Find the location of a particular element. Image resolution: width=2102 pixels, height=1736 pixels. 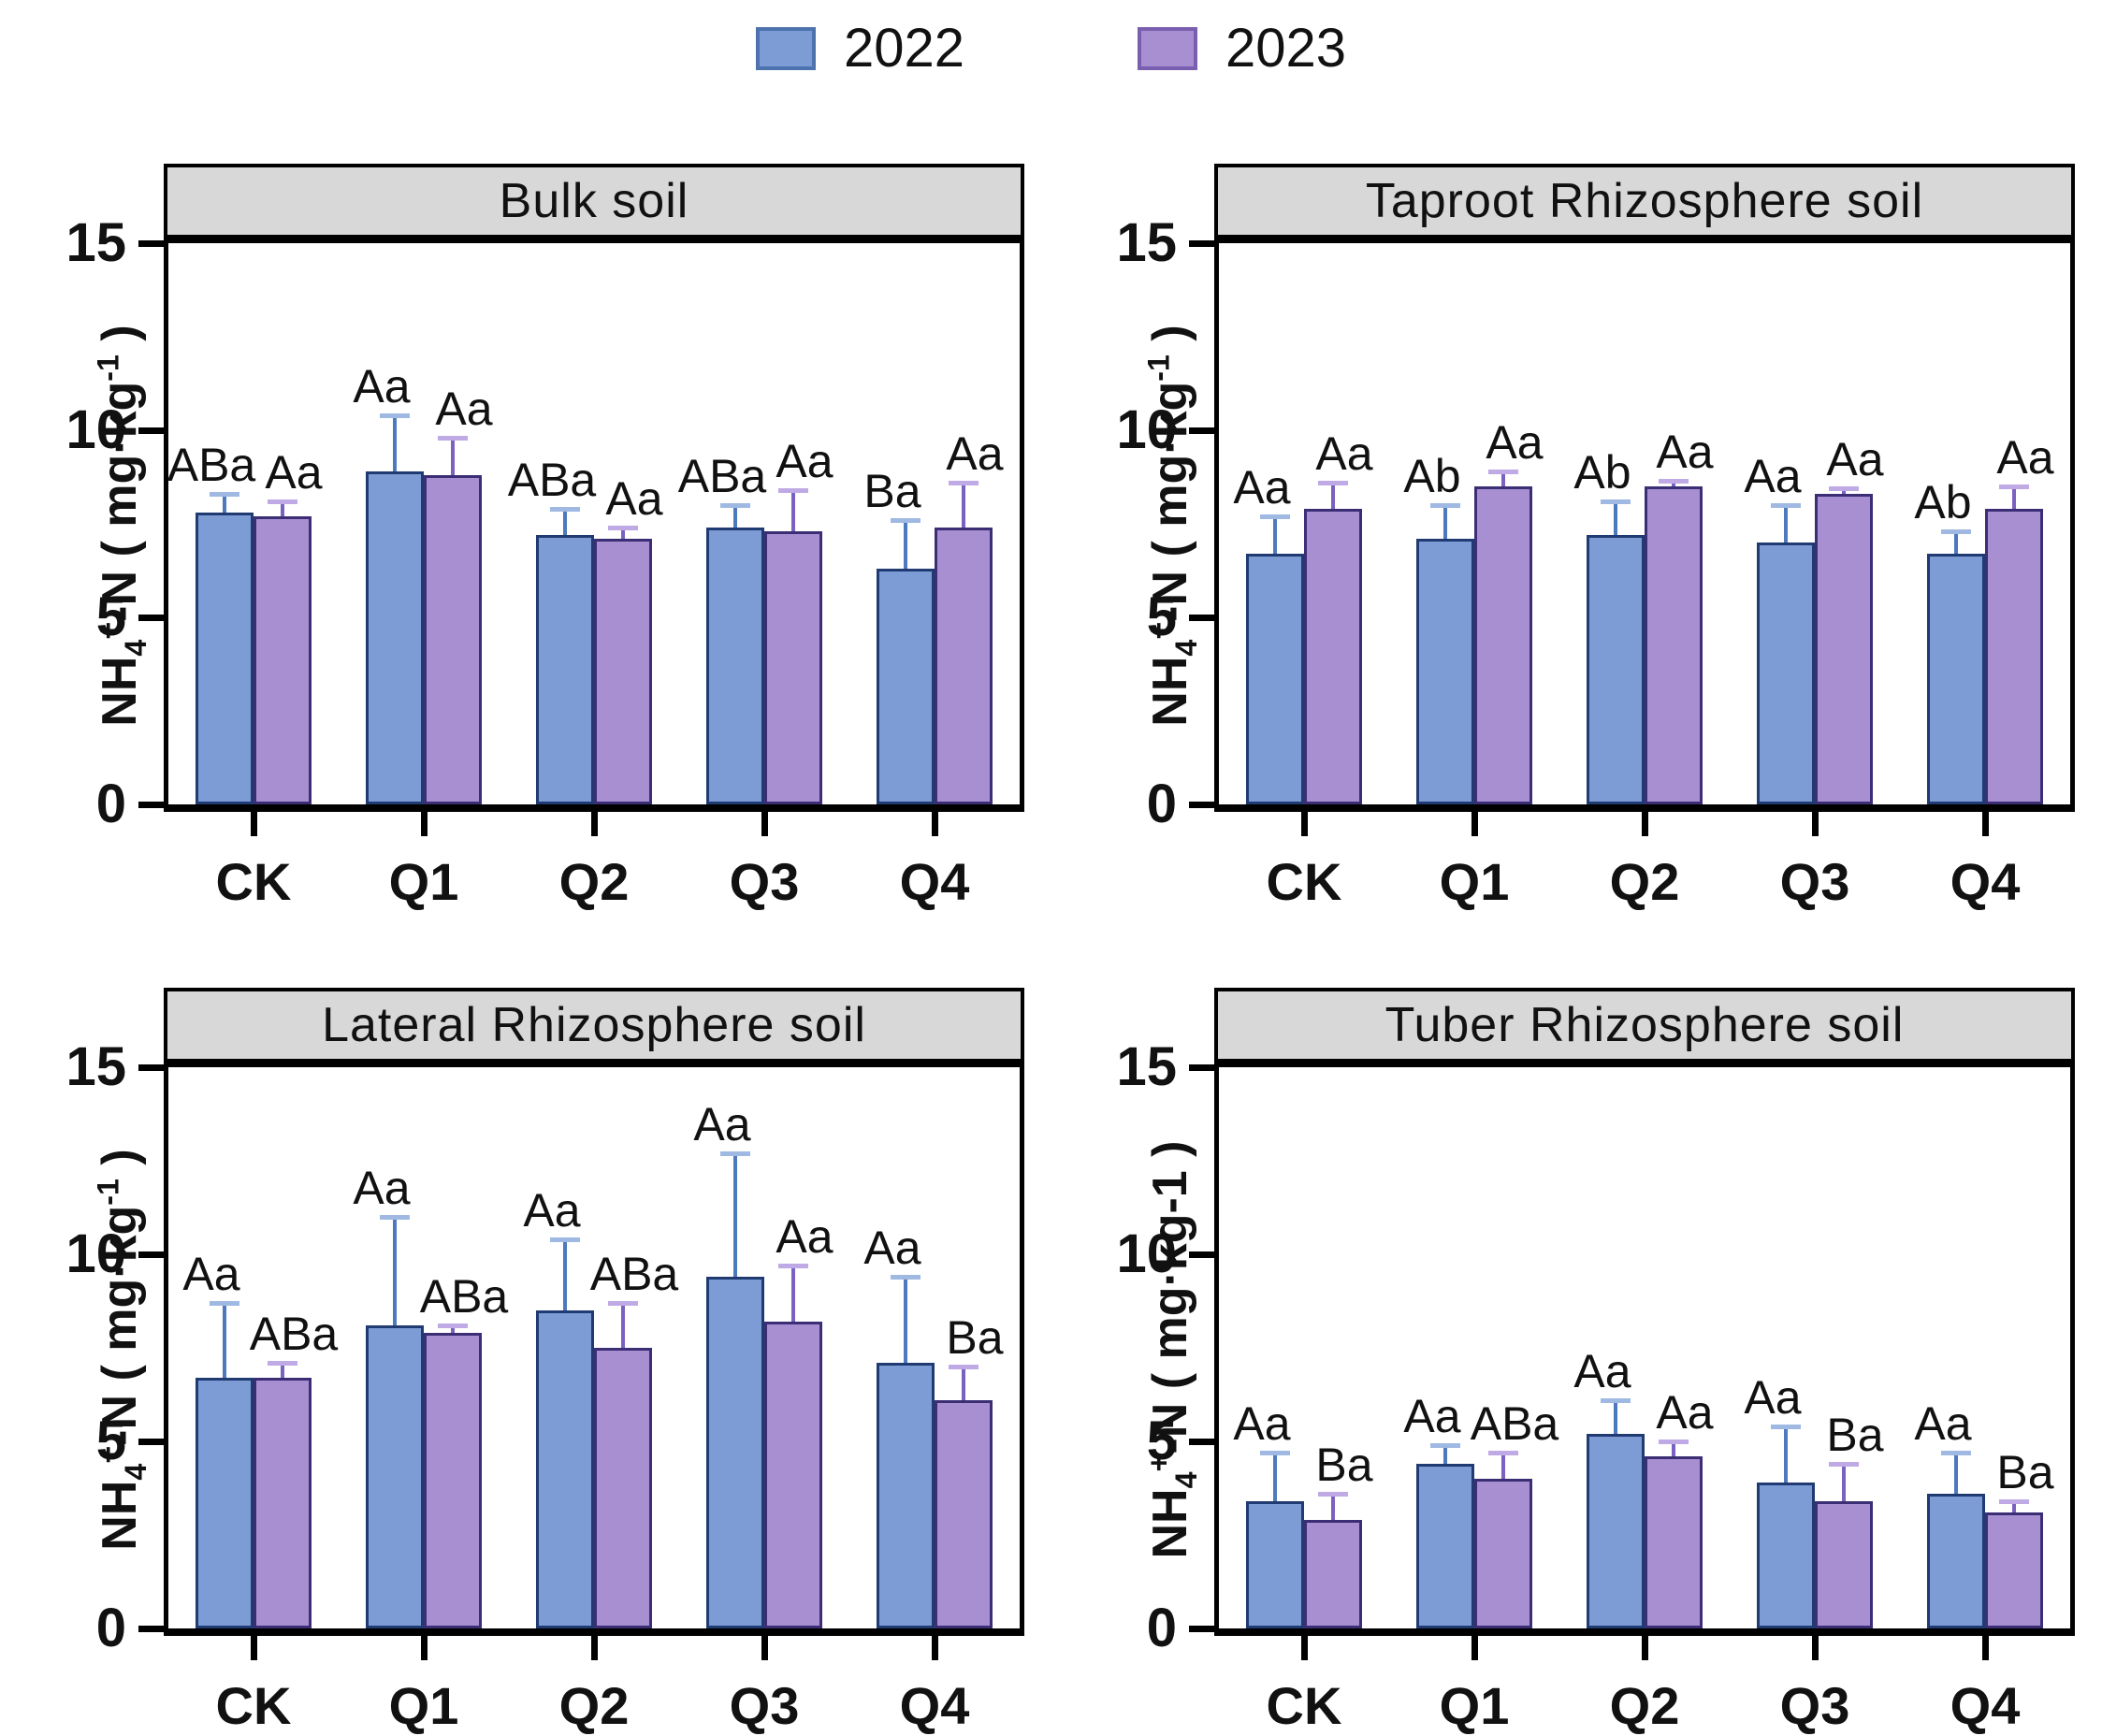

bar-2022-Q2 is located at coordinates (1616, 1531).